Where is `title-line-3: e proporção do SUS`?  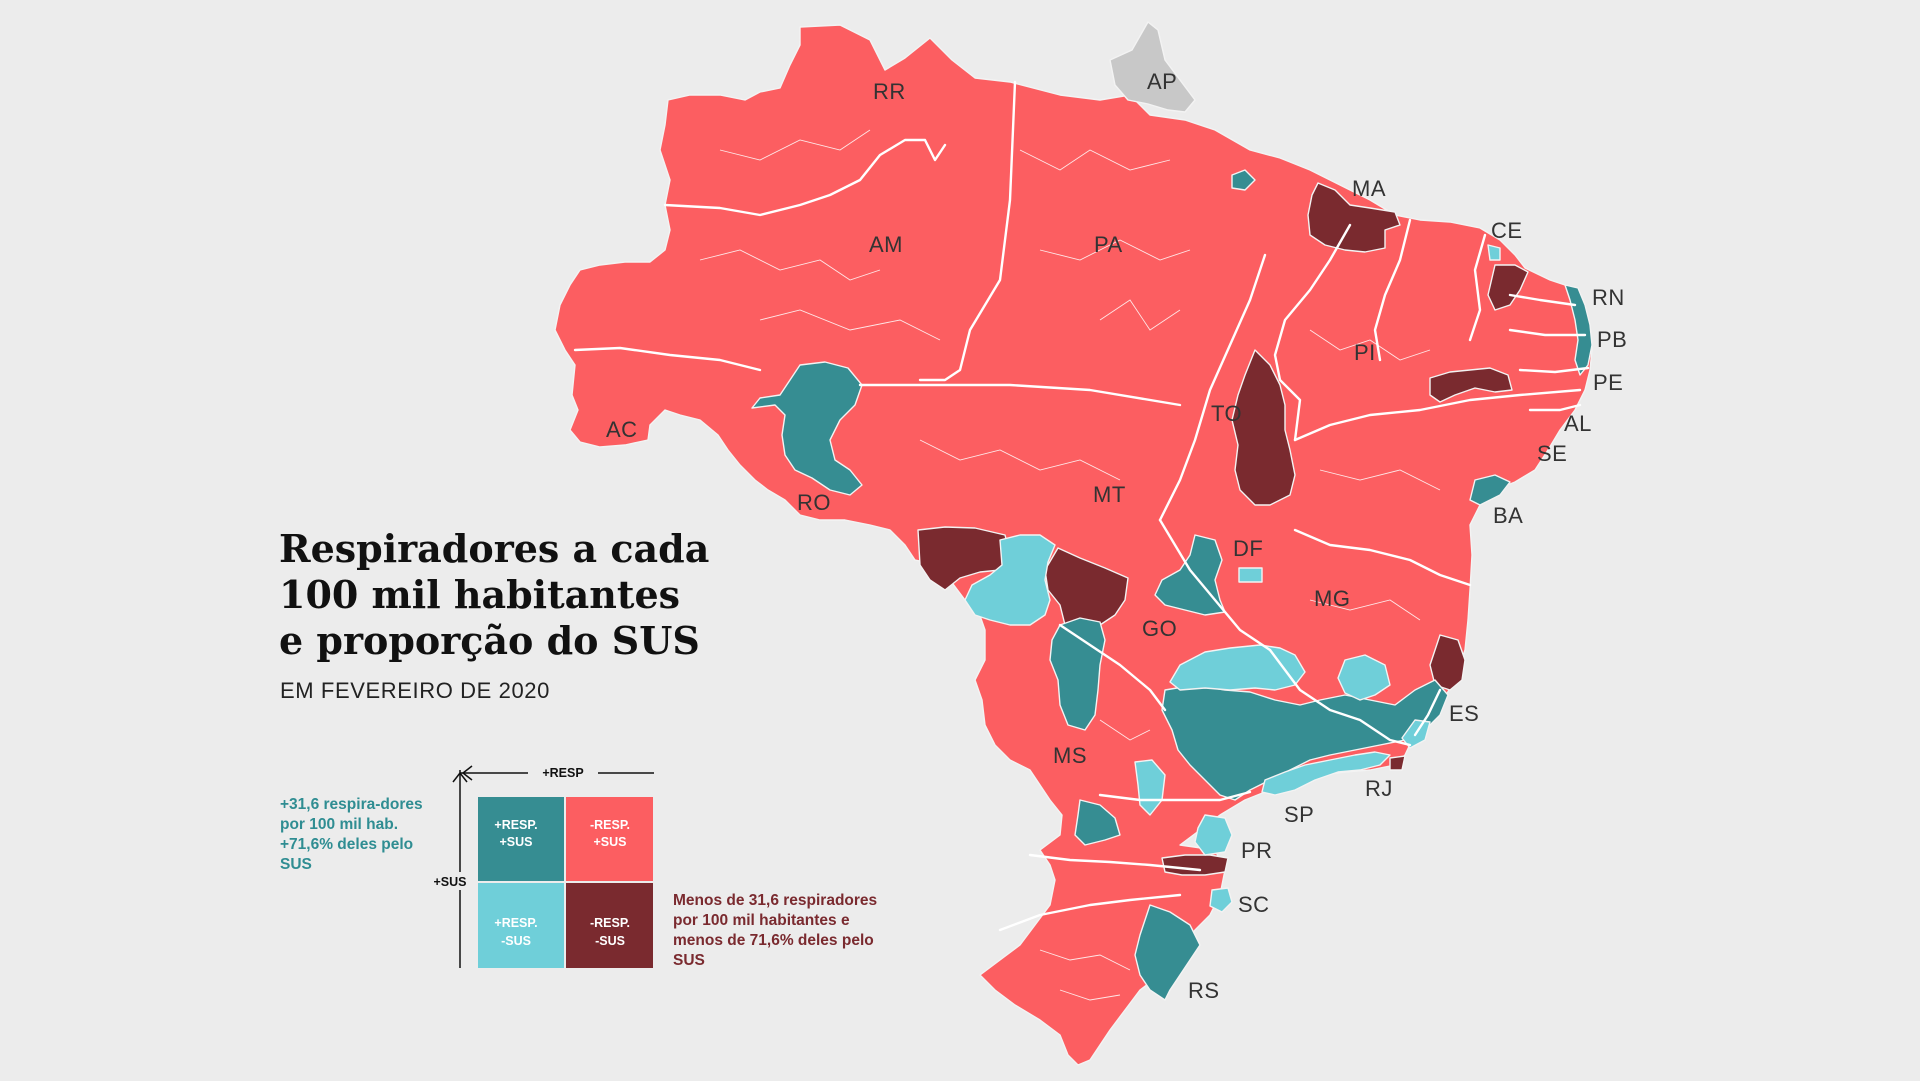
title-line-3: e proporção do SUS is located at coordinates (489, 640).